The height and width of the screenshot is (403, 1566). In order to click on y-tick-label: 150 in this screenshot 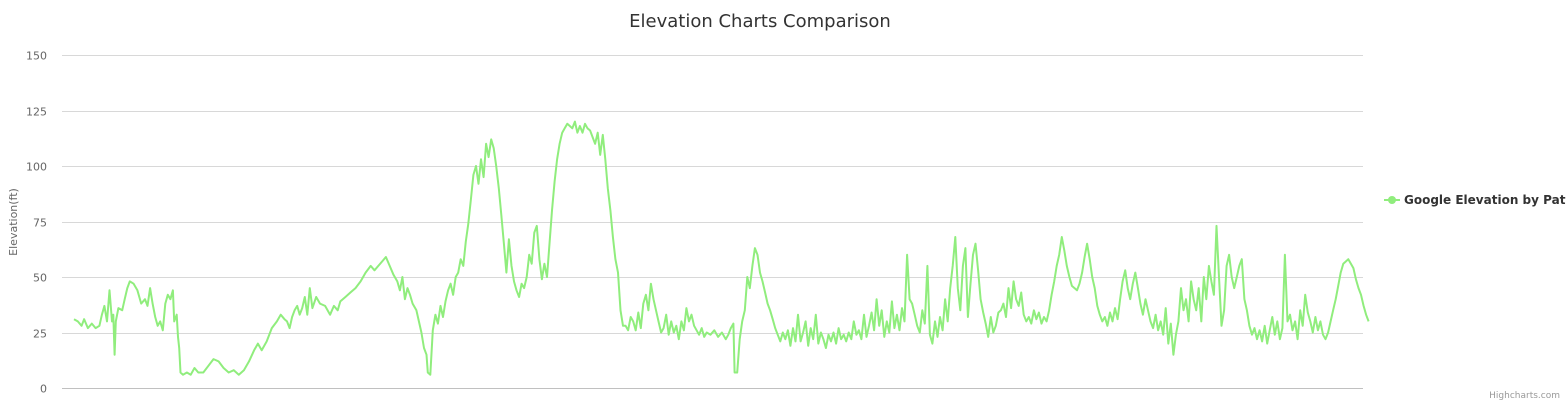, I will do `click(36, 56)`.